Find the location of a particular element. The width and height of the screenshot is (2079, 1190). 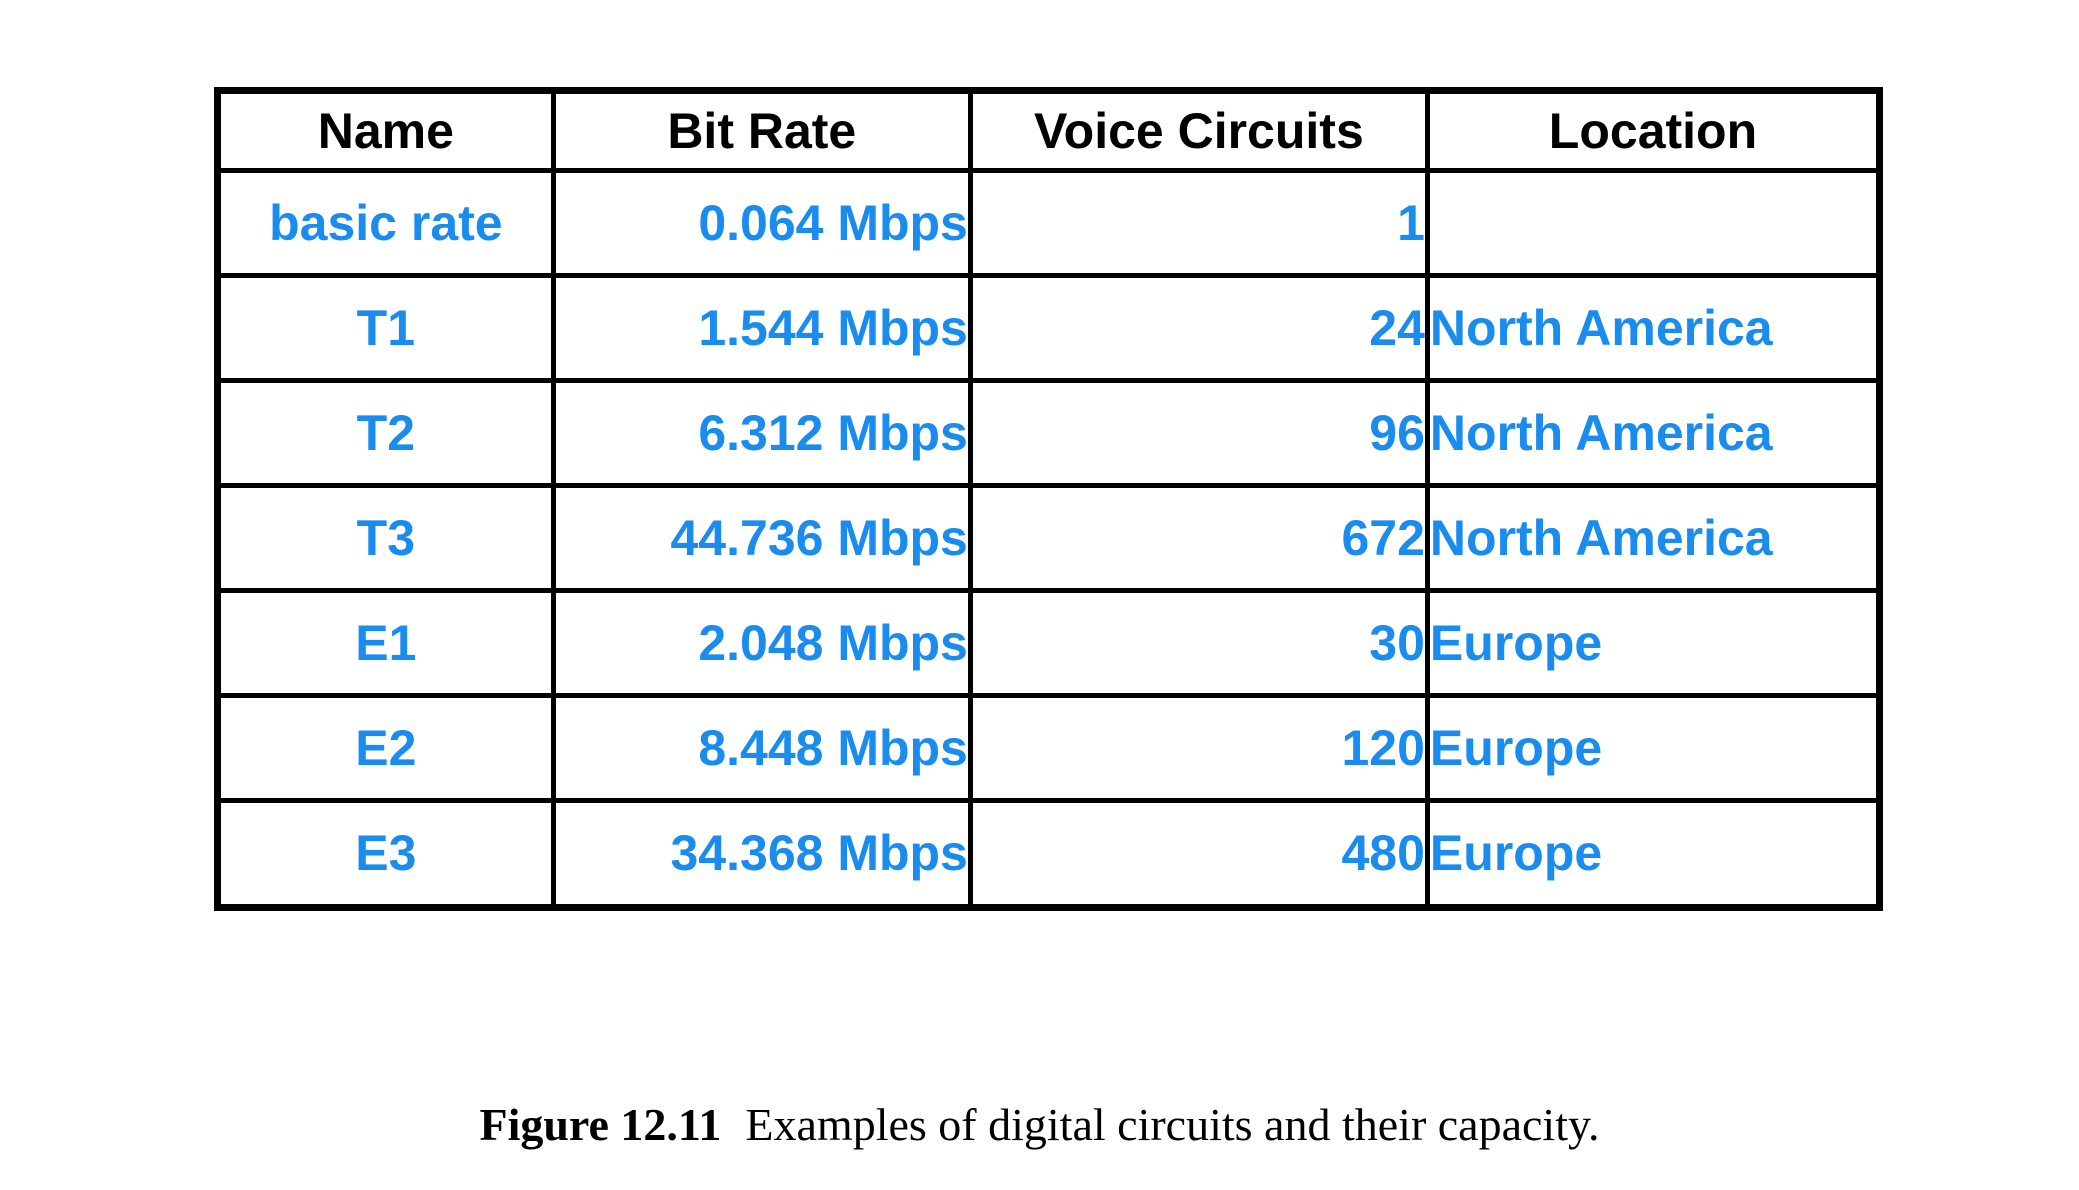

cell-voice-circuits: 672 is located at coordinates (1198, 538).